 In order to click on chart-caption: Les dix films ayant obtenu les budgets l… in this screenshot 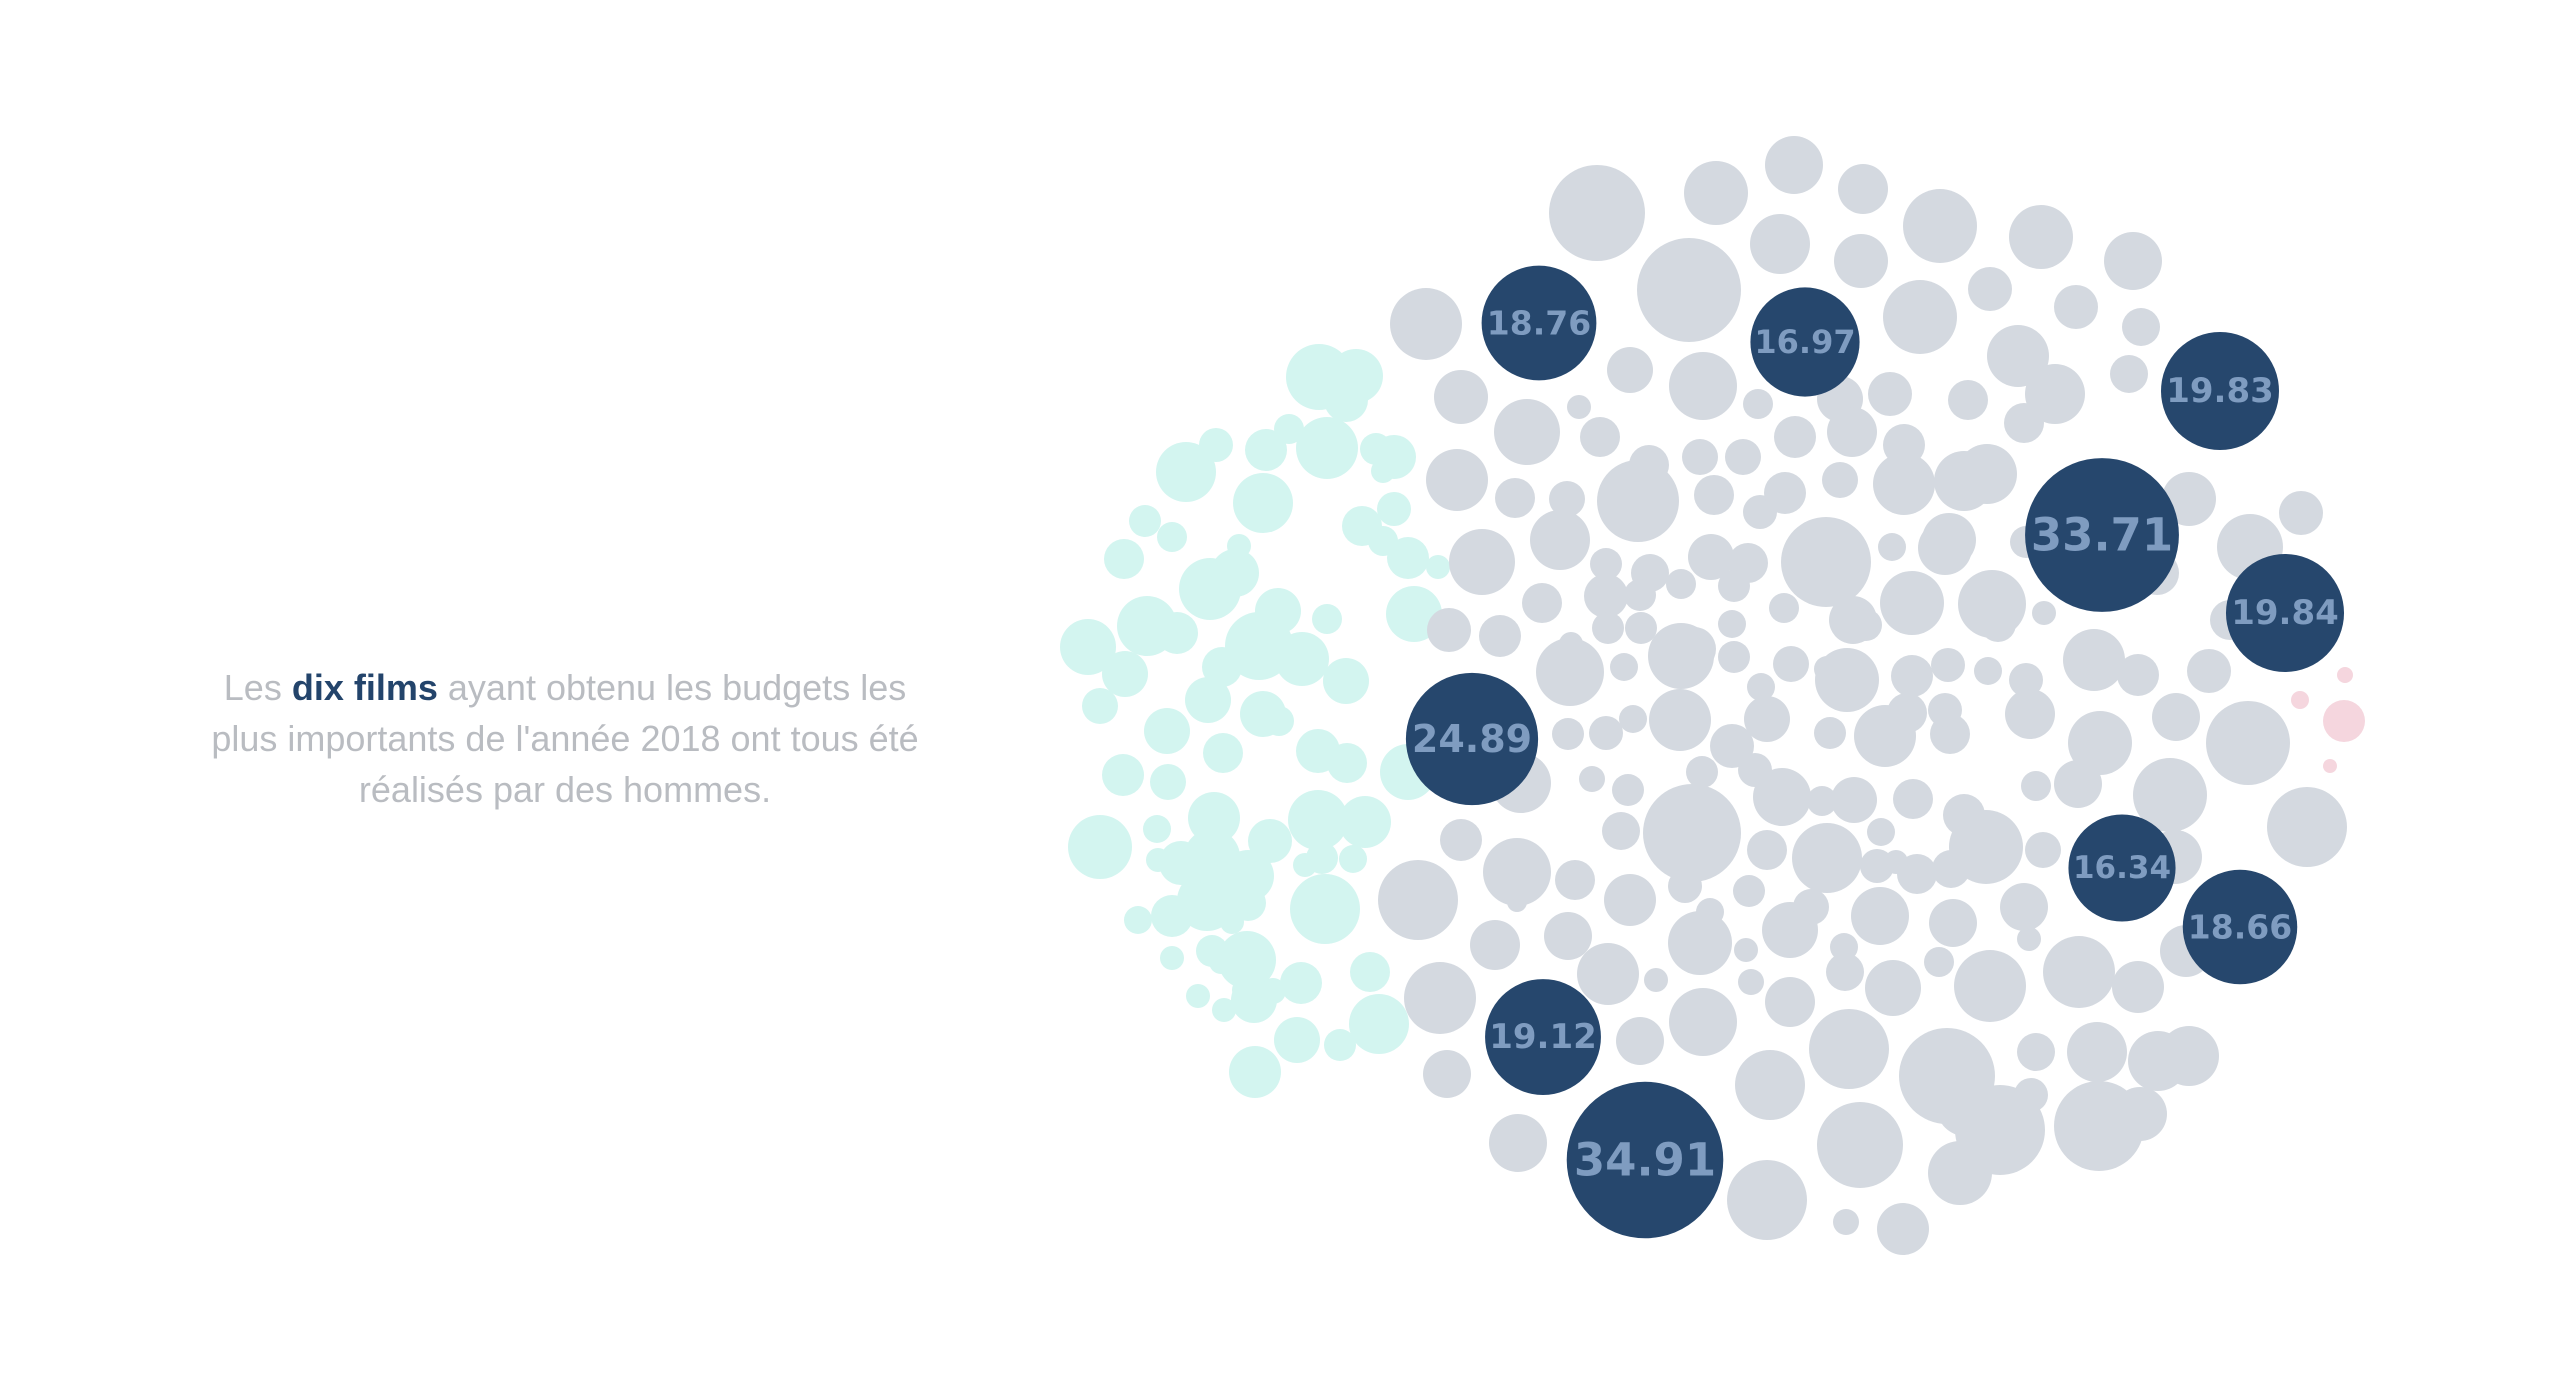, I will do `click(565, 738)`.